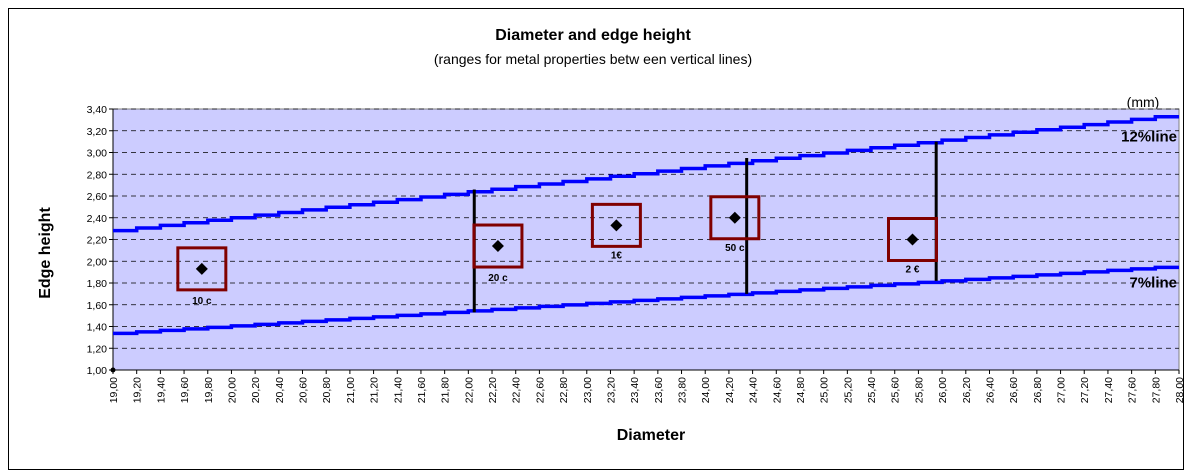 This screenshot has height=475, width=1192. I want to click on y-axis-label: Edge height, so click(45, 253).